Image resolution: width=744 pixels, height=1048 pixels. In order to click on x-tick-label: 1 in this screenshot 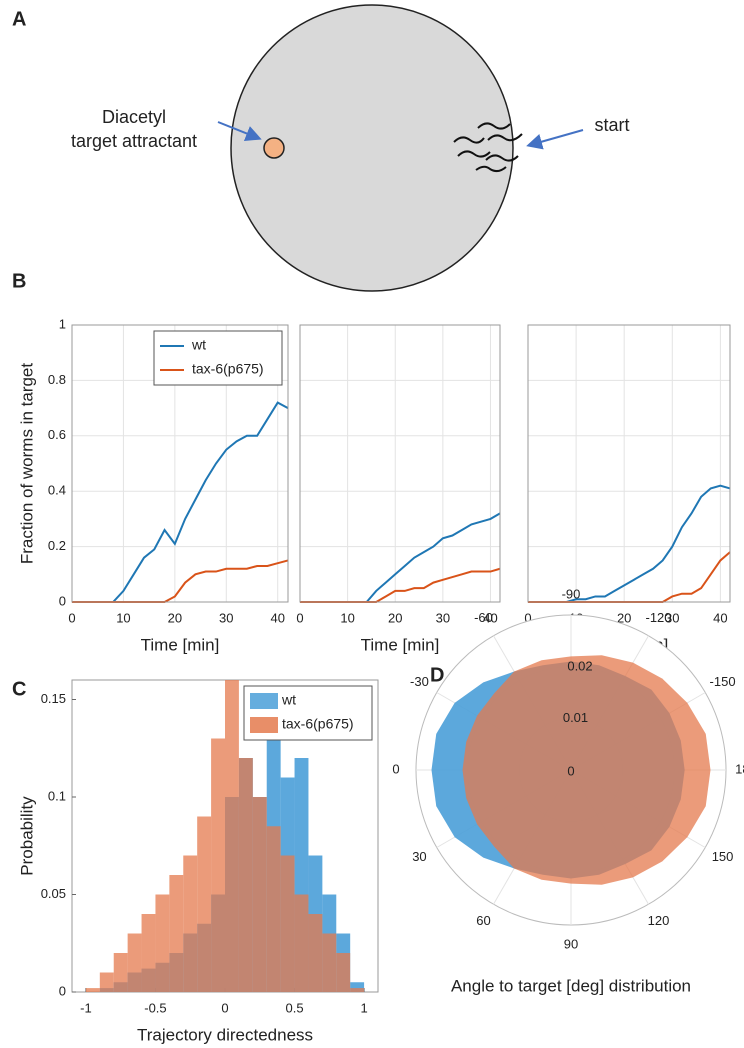, I will do `click(363, 1007)`.